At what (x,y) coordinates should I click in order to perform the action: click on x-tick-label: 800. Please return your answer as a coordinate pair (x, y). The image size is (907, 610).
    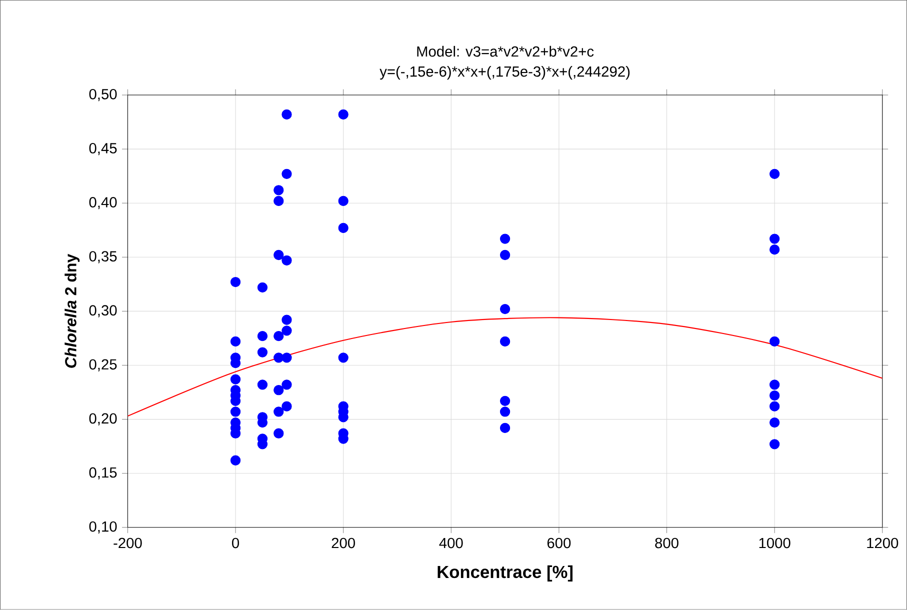
    Looking at the image, I should click on (666, 543).